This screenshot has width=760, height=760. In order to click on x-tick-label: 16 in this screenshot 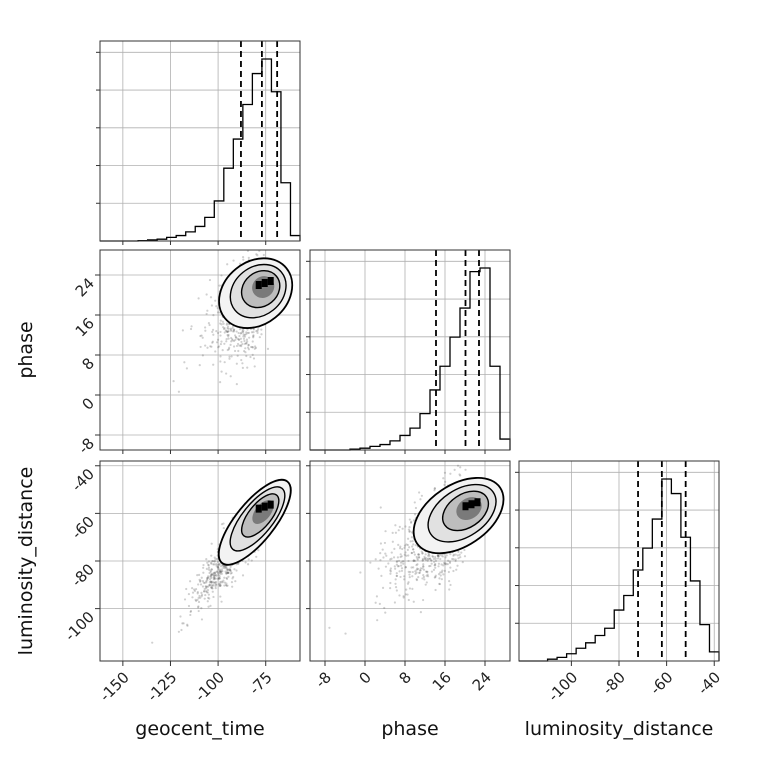, I will do `click(442, 681)`.